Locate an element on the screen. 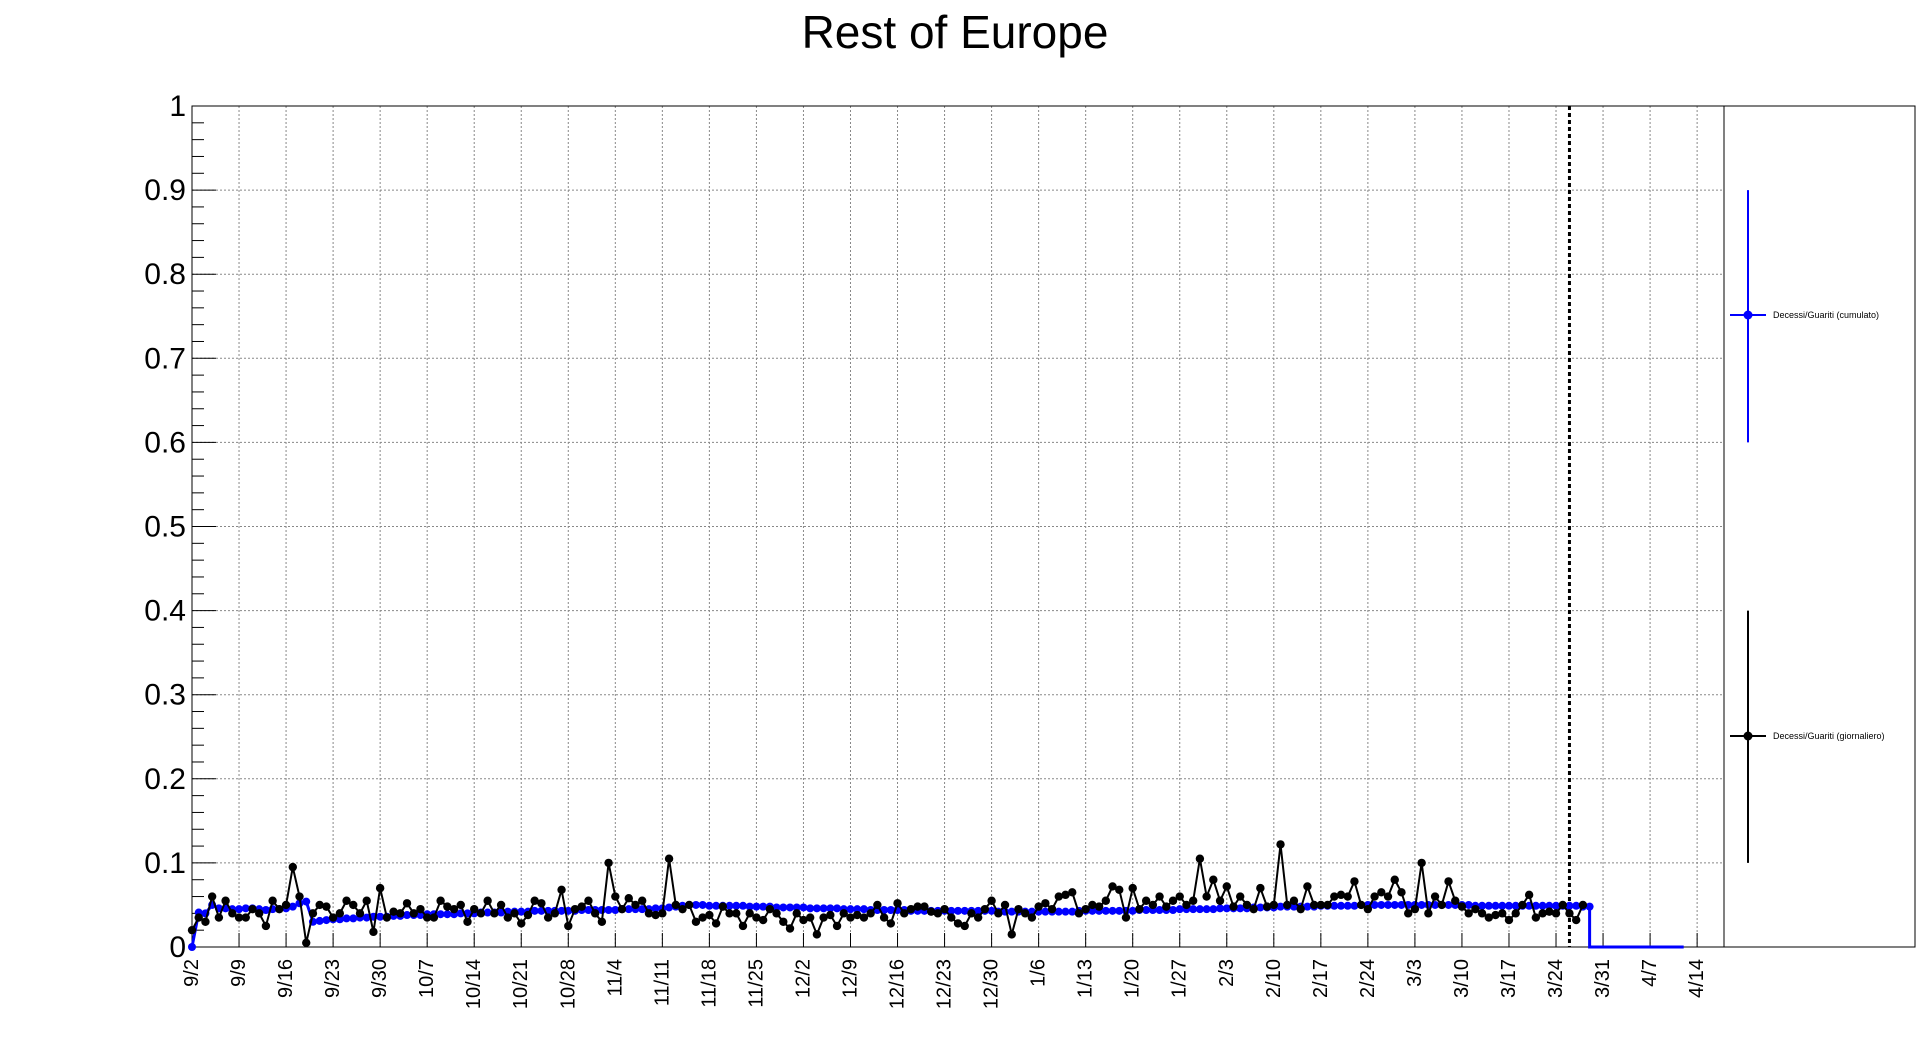  x-tick-label: 3/31 is located at coordinates (1603, 978).